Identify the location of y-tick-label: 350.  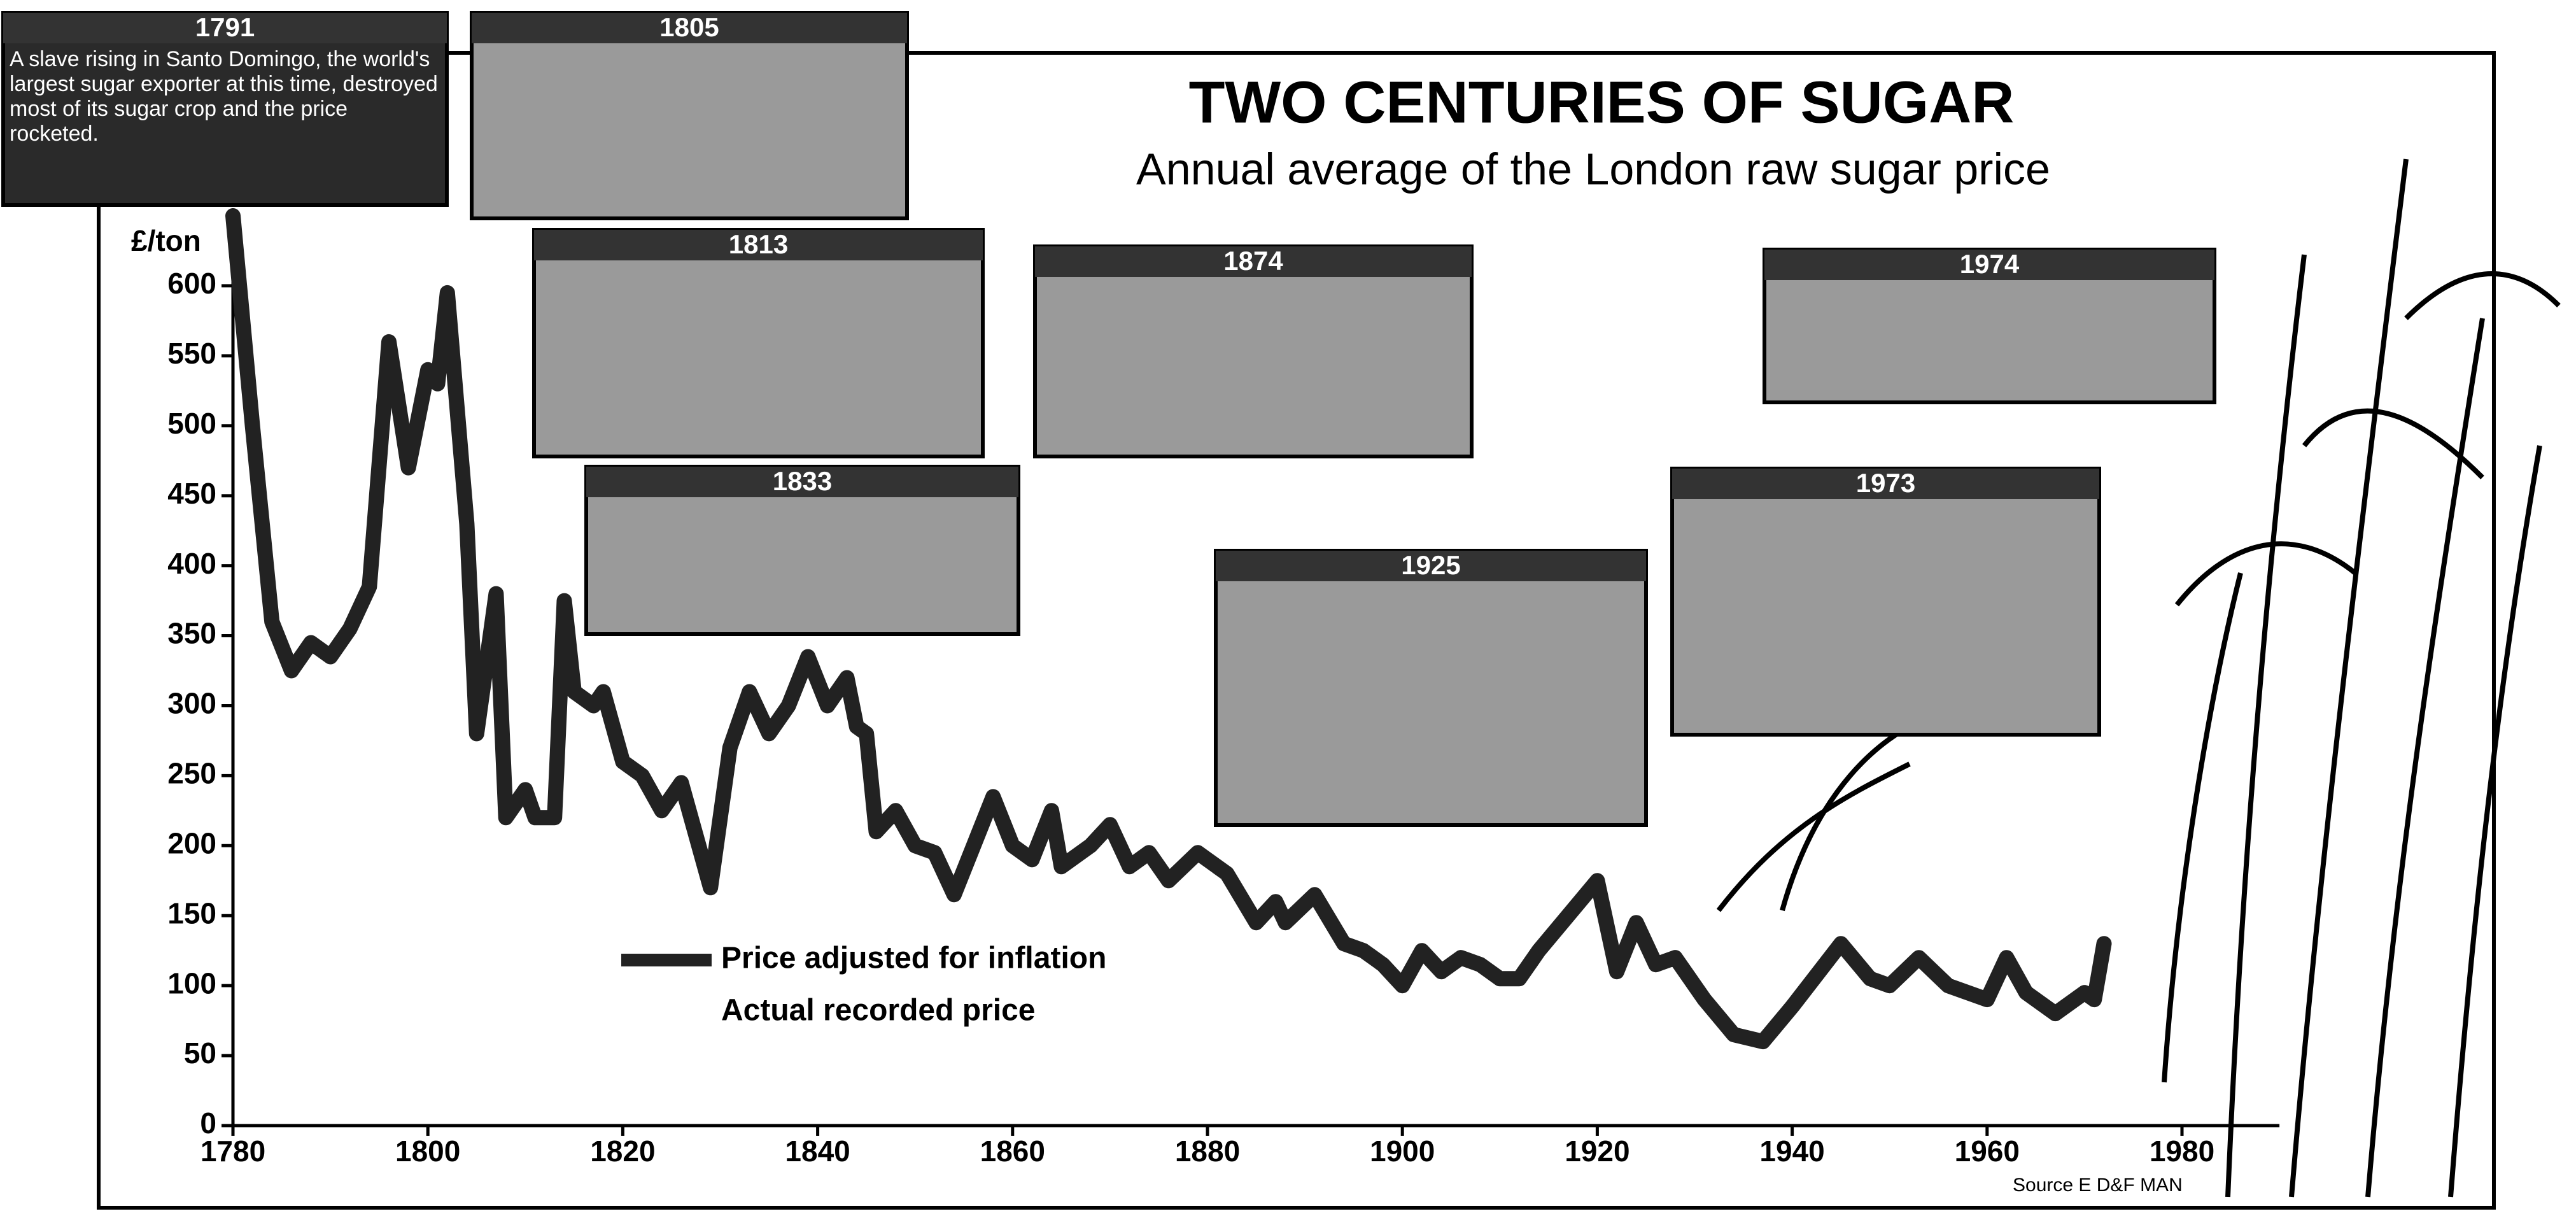
(192, 633).